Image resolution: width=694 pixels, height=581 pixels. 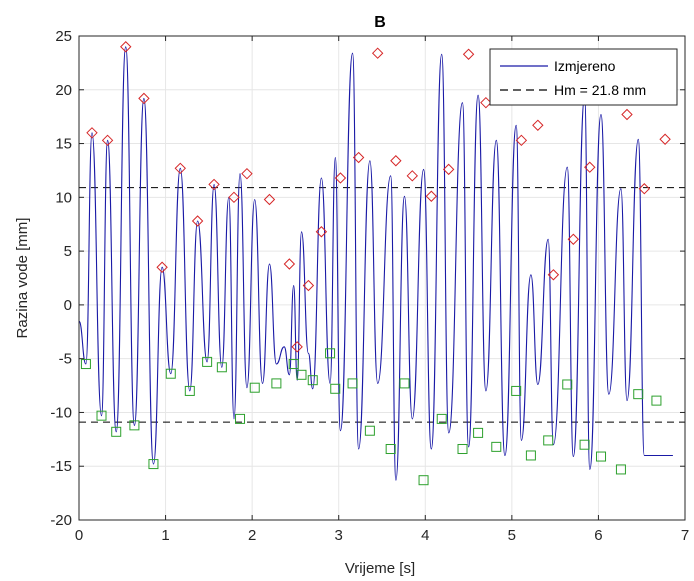 I want to click on legend-box, so click(x=583, y=77).